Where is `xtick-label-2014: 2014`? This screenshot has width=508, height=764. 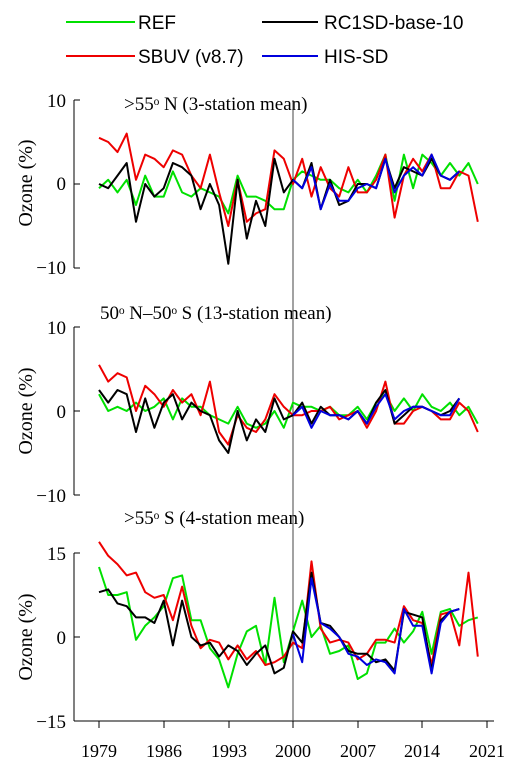
xtick-label-2014: 2014 is located at coordinates (422, 751).